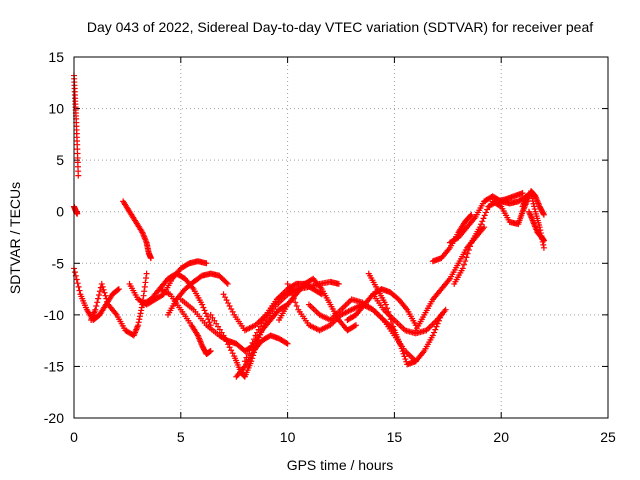 This screenshot has height=480, width=640. Describe the element at coordinates (15, 238) in the screenshot. I see `y-axis-label: SDTVAR / TECUs` at that location.